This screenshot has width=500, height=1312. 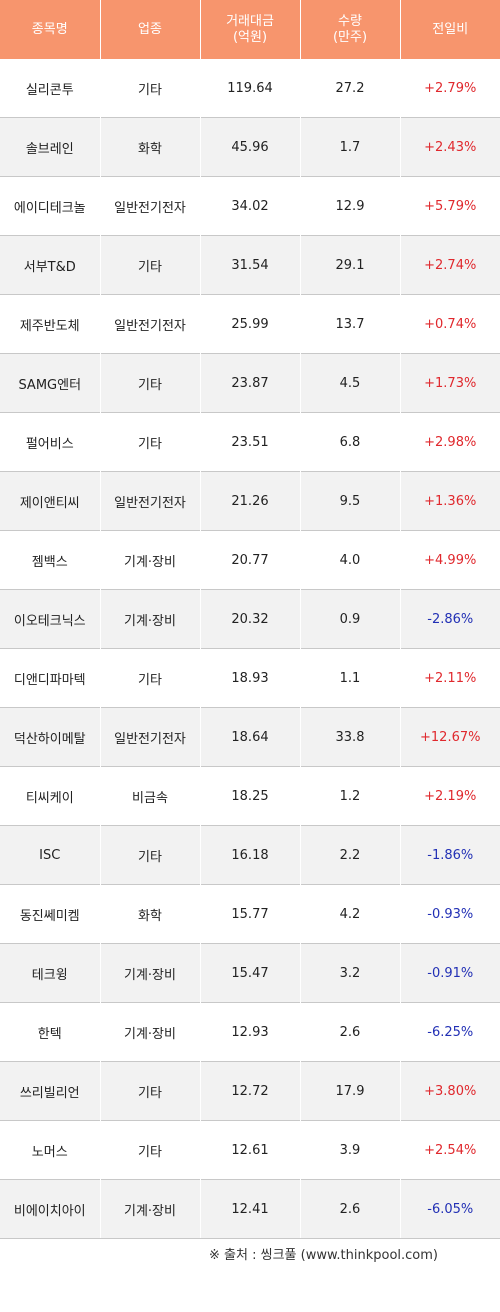 I want to click on cell-amount: 15.77, so click(x=250, y=914).